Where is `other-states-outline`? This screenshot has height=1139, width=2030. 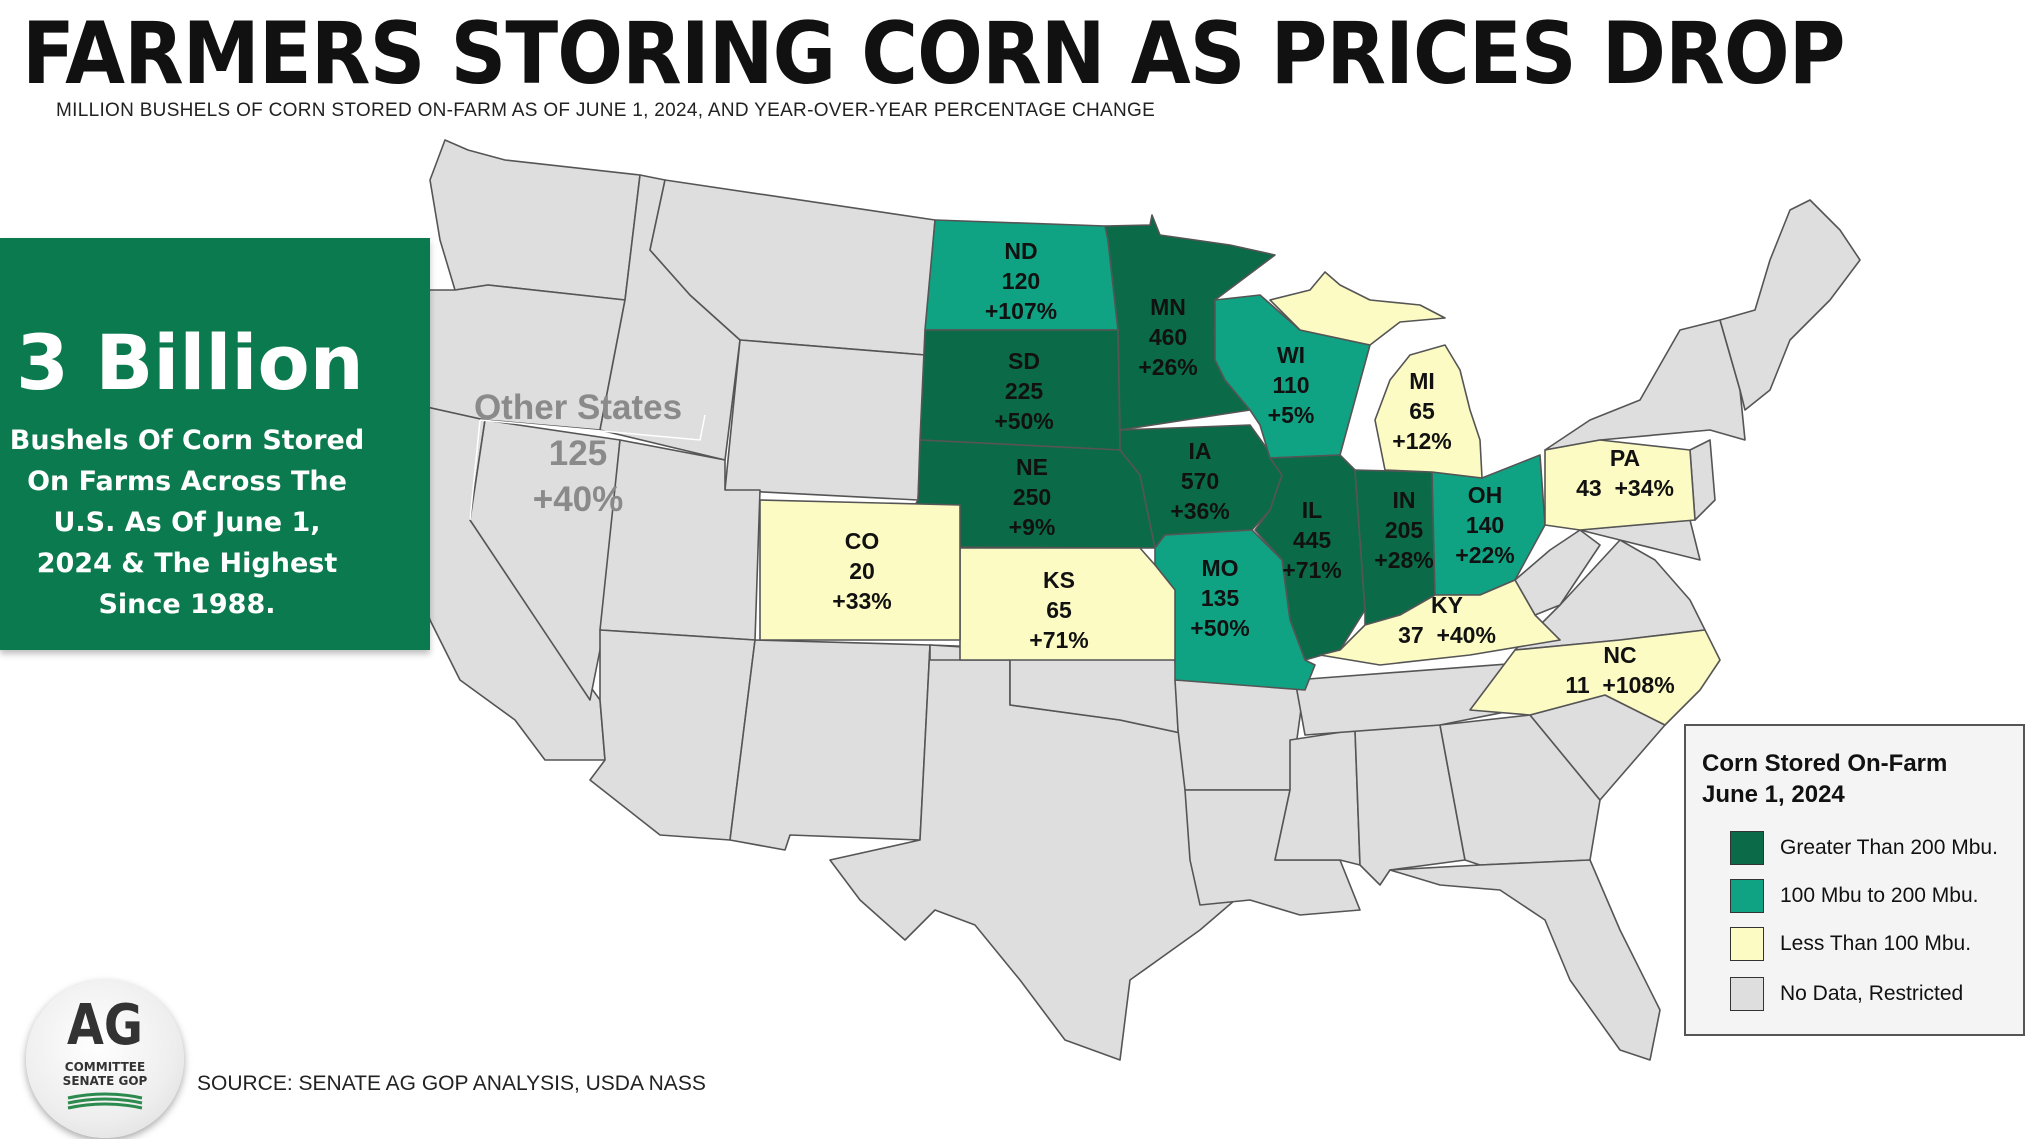
other-states-outline is located at coordinates (587, 467).